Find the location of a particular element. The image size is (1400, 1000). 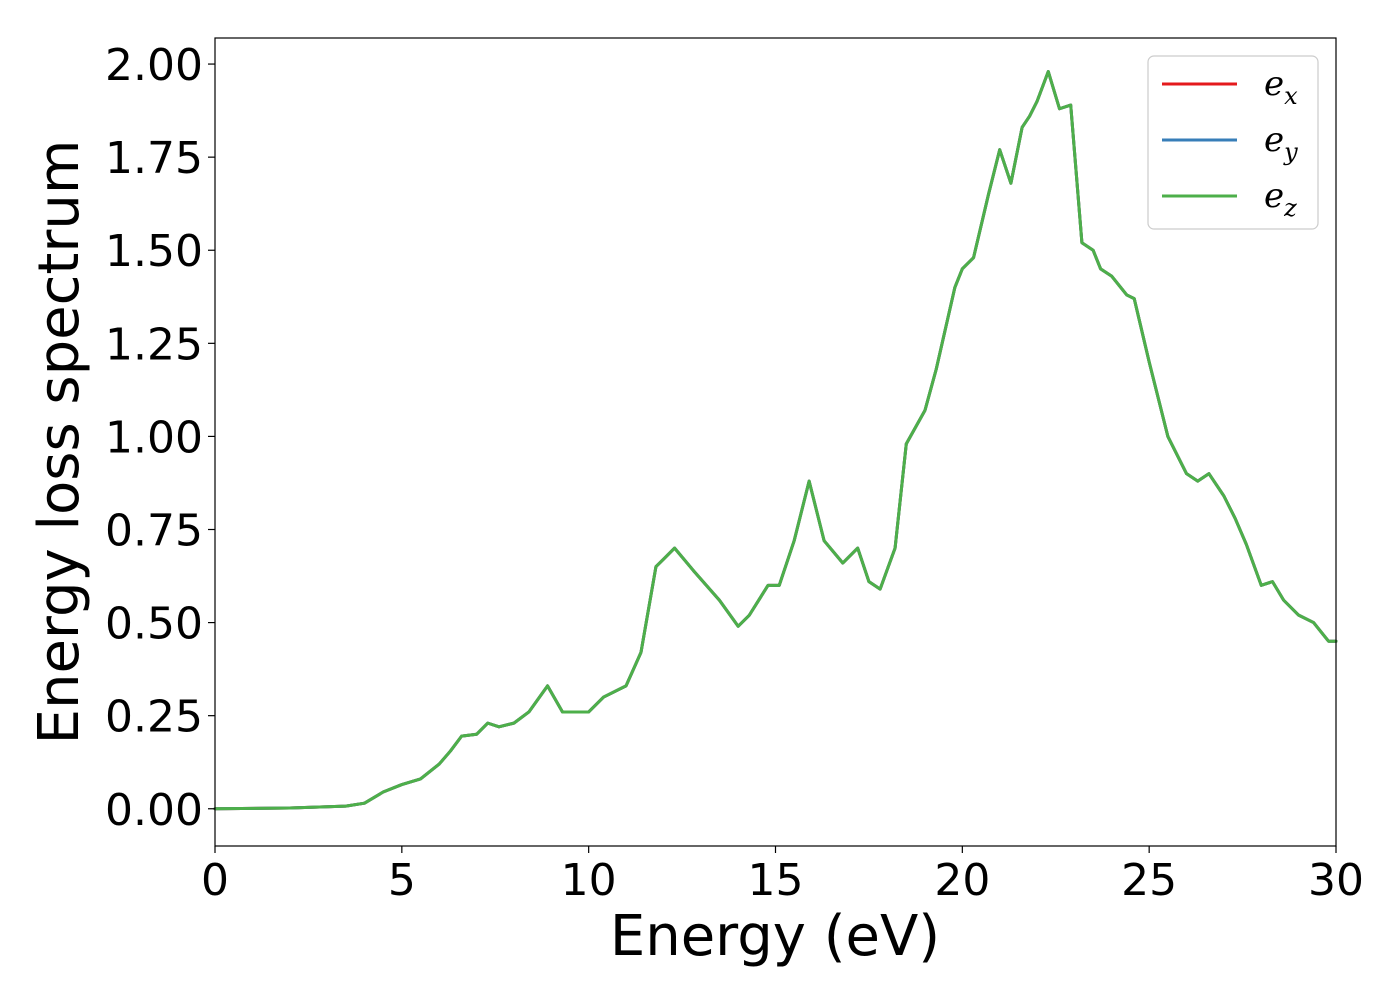

y-tick-label: 0.25 is located at coordinates (154, 717).